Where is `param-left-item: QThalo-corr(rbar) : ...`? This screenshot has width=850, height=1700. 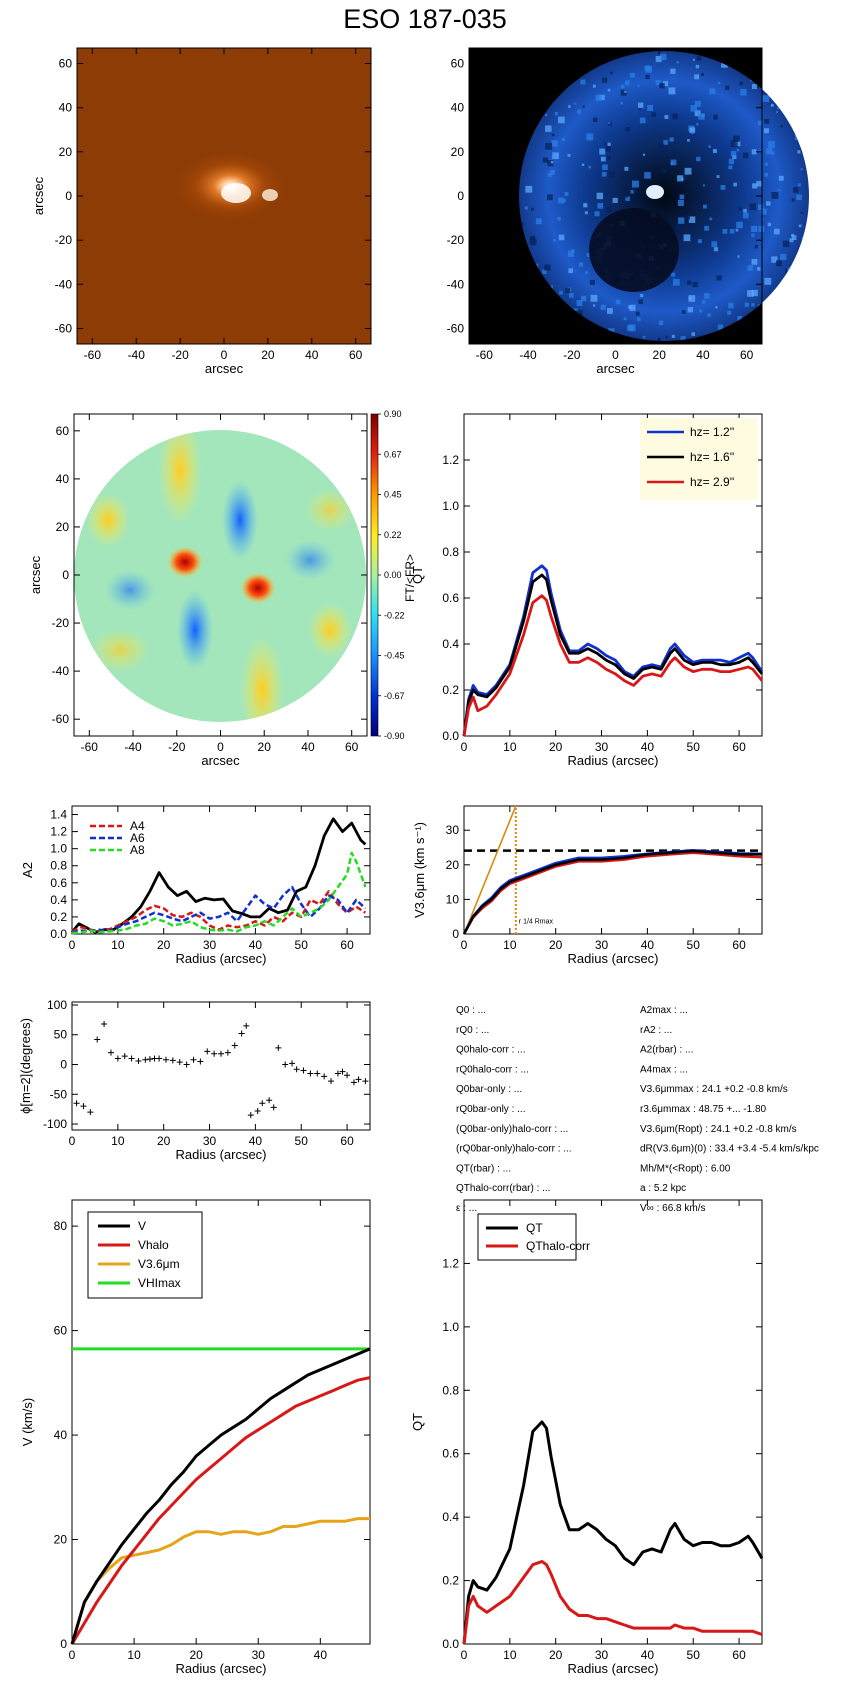 param-left-item: QThalo-corr(rbar) : ... is located at coordinates (503, 1188).